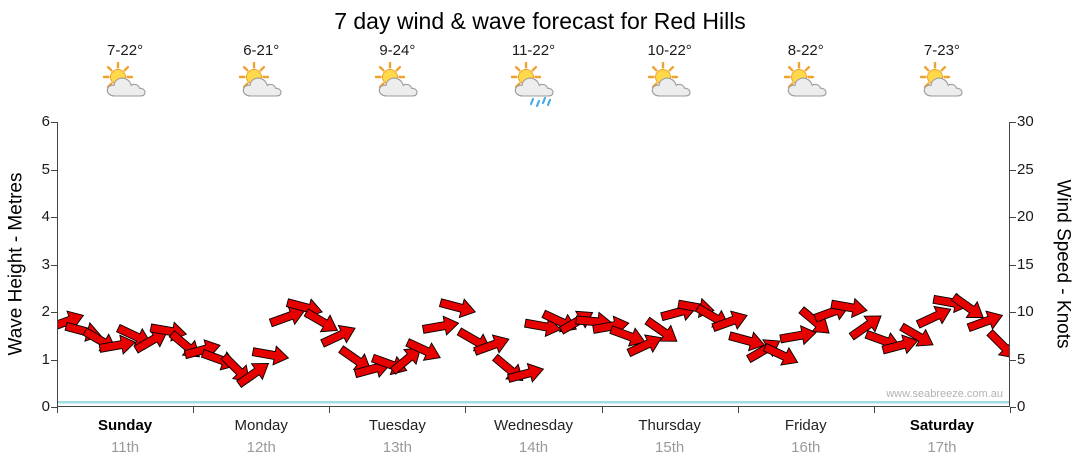 This screenshot has height=475, width=1080. What do you see at coordinates (261, 425) in the screenshot?
I see `day-name: Monday` at bounding box center [261, 425].